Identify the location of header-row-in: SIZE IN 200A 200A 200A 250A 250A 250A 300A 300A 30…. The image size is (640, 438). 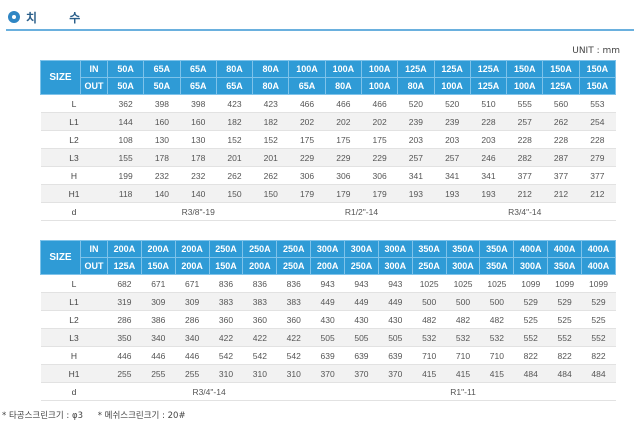
(328, 257).